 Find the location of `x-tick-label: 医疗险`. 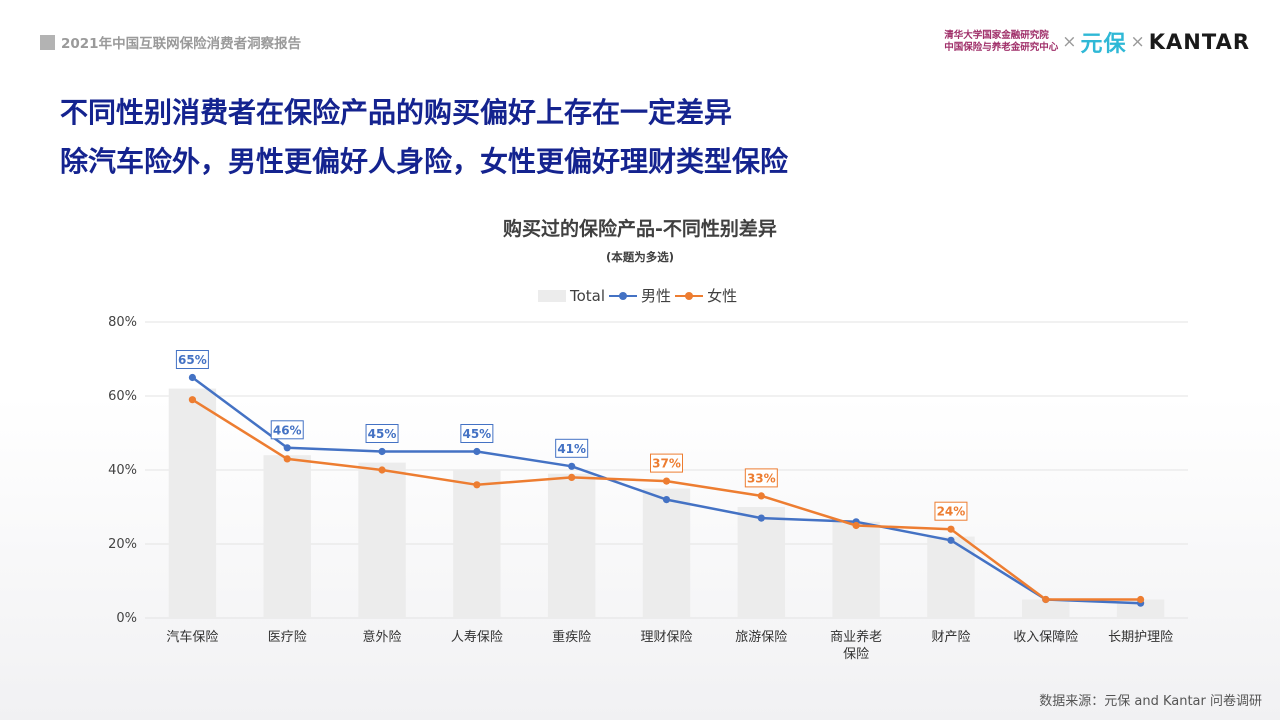

x-tick-label: 医疗险 is located at coordinates (287, 637).